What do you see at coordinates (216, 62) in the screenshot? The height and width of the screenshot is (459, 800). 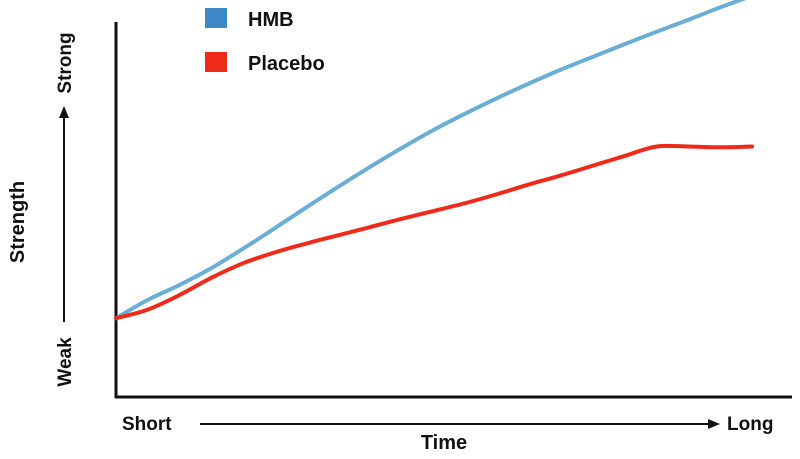 I see `legend-swatch-placebo` at bounding box center [216, 62].